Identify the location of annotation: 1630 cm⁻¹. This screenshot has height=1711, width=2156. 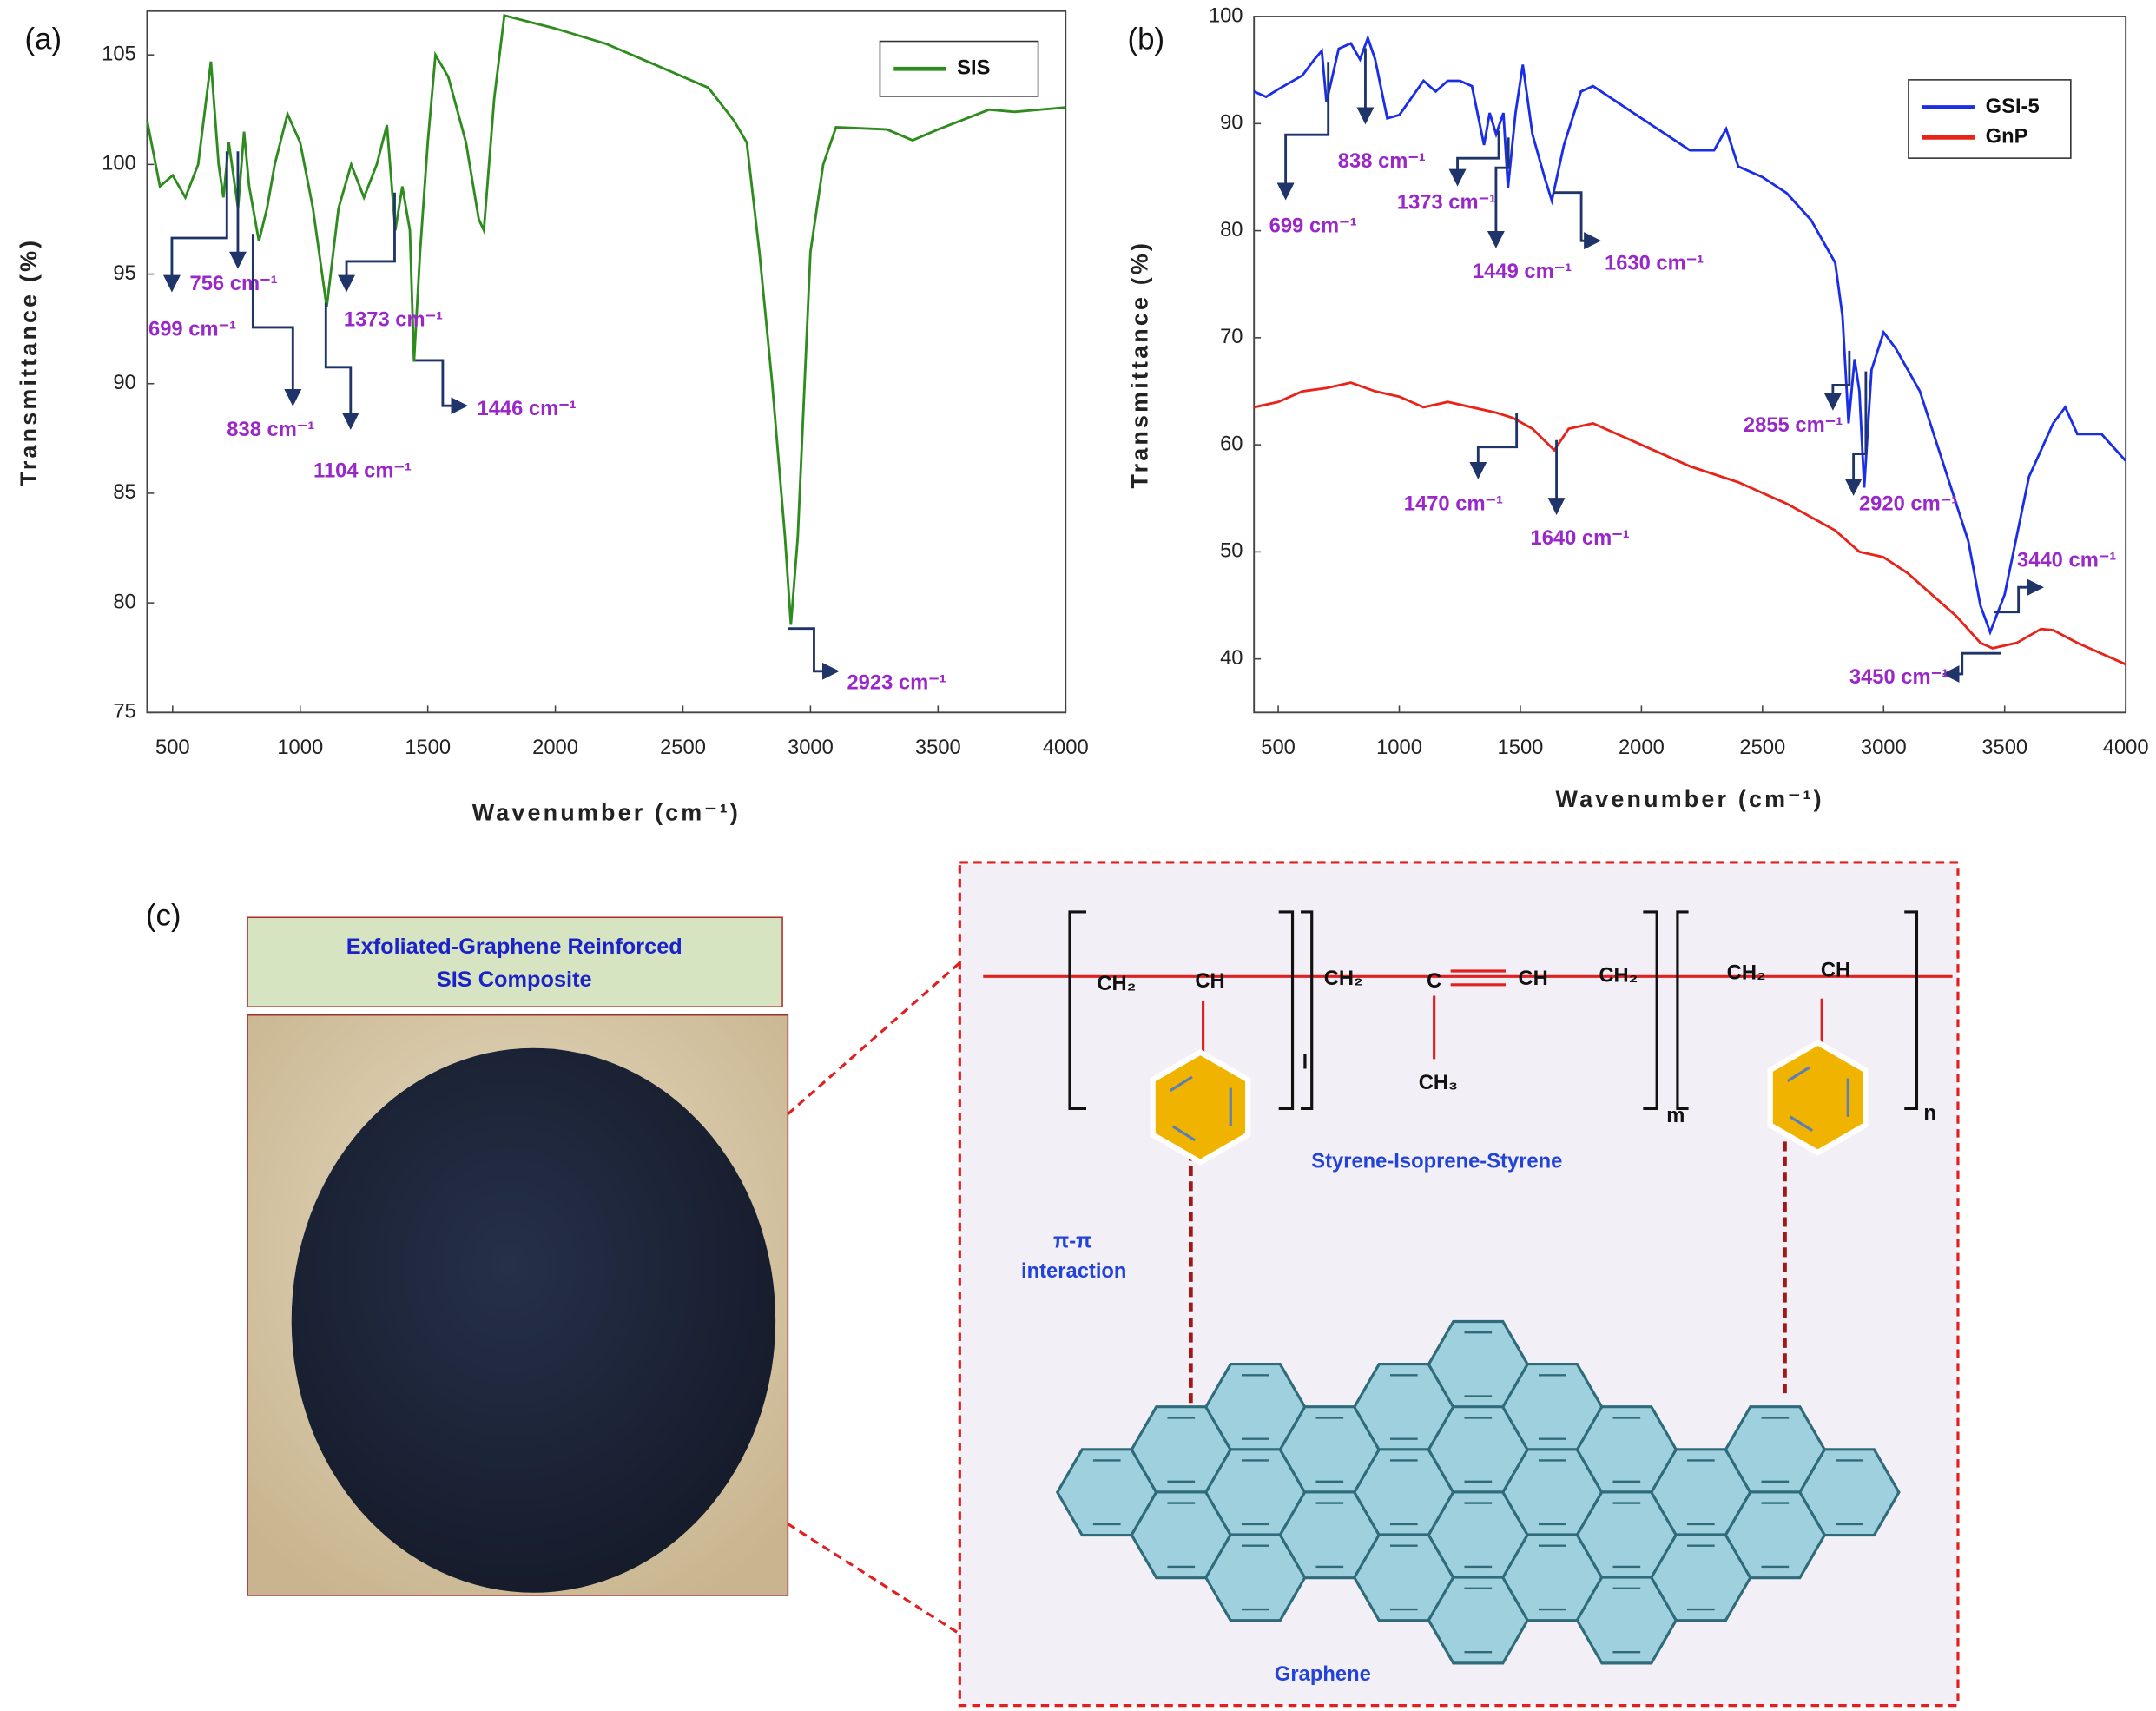
(1654, 262).